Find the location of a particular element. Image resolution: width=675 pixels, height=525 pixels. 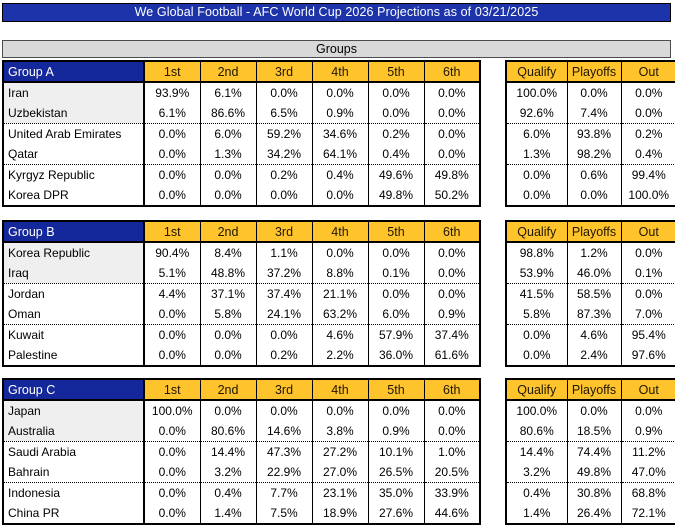

position-header: 5th is located at coordinates (395, 72).